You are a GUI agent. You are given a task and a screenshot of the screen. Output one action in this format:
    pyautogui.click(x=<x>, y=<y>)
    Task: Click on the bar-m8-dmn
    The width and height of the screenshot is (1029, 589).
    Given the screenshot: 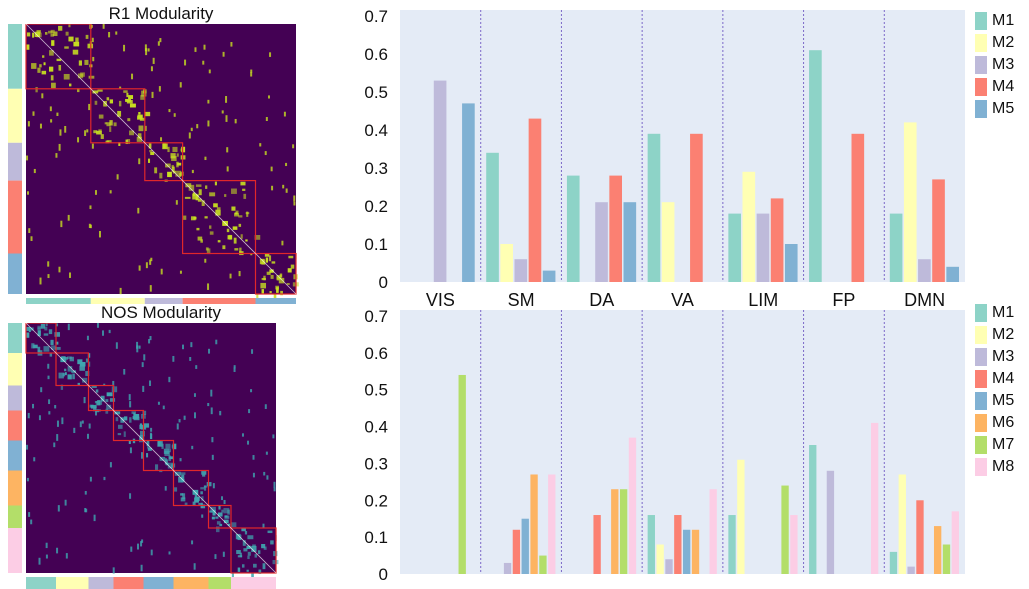 What is the action you would take?
    pyautogui.click(x=955, y=542)
    